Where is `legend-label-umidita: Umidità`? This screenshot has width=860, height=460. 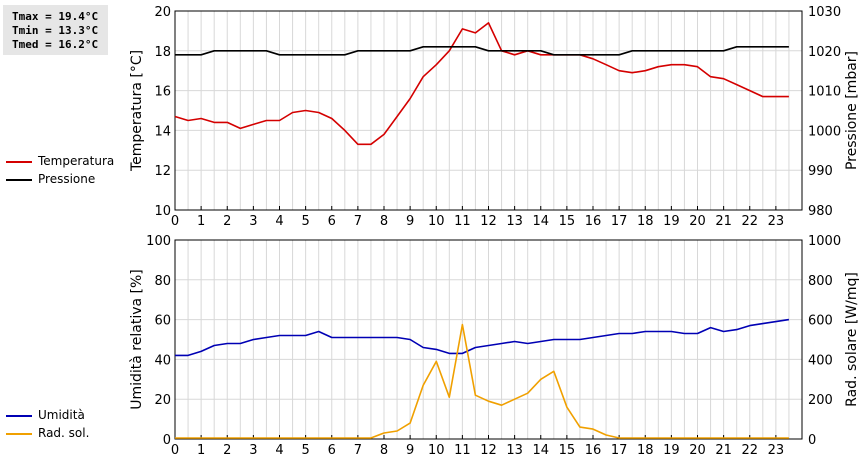
legend-label-umidita: Umidità is located at coordinates (61, 415).